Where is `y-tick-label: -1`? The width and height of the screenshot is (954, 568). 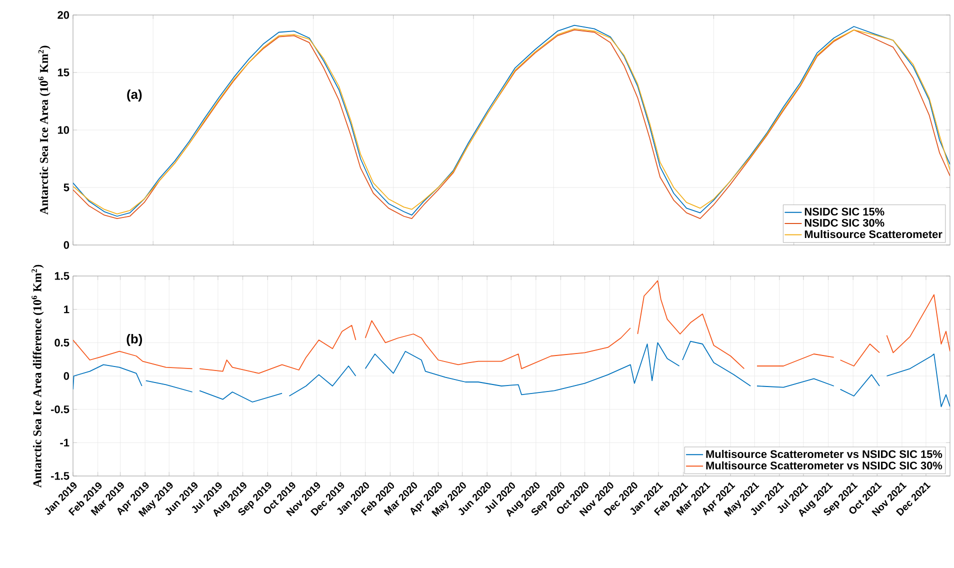 y-tick-label: -1 is located at coordinates (65, 442).